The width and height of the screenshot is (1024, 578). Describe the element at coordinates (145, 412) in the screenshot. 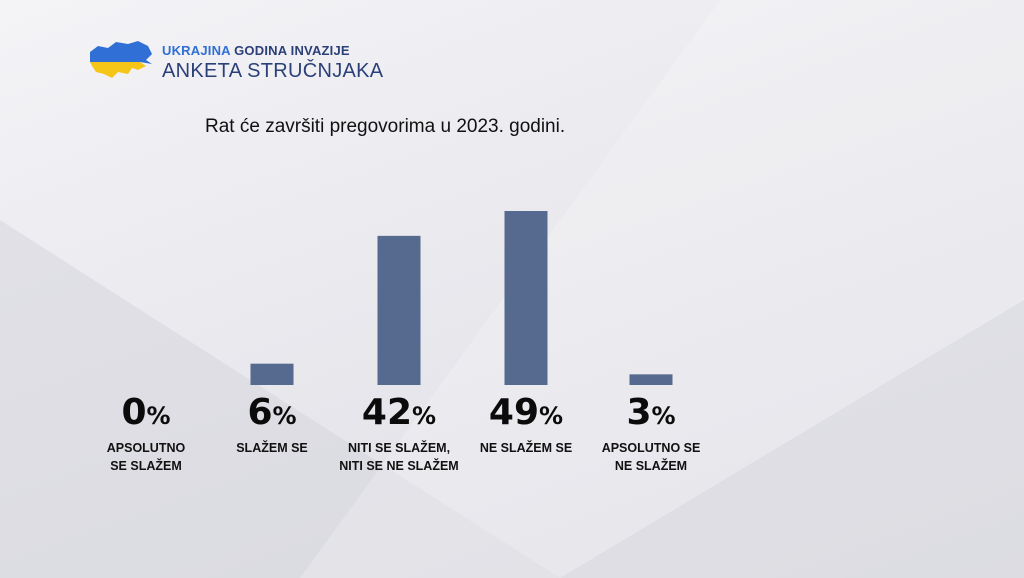

I see `bar-value-label-0: 0%` at that location.